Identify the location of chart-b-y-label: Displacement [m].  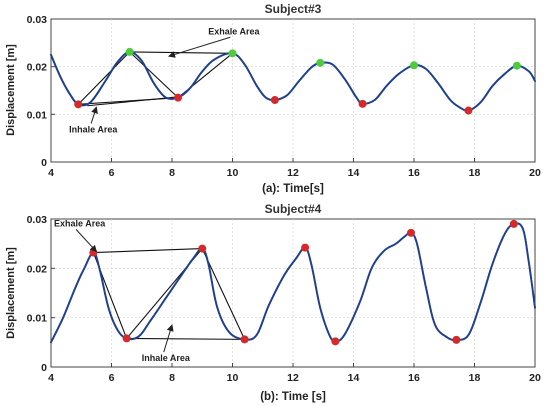
(11, 293).